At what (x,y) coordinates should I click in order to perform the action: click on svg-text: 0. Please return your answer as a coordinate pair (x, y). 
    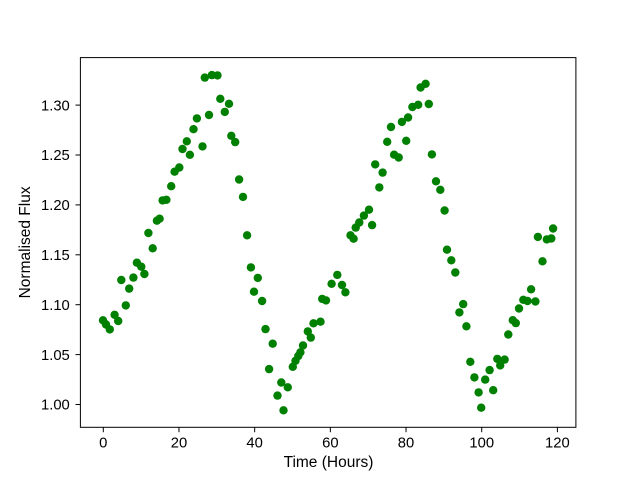
    Looking at the image, I should click on (103, 444).